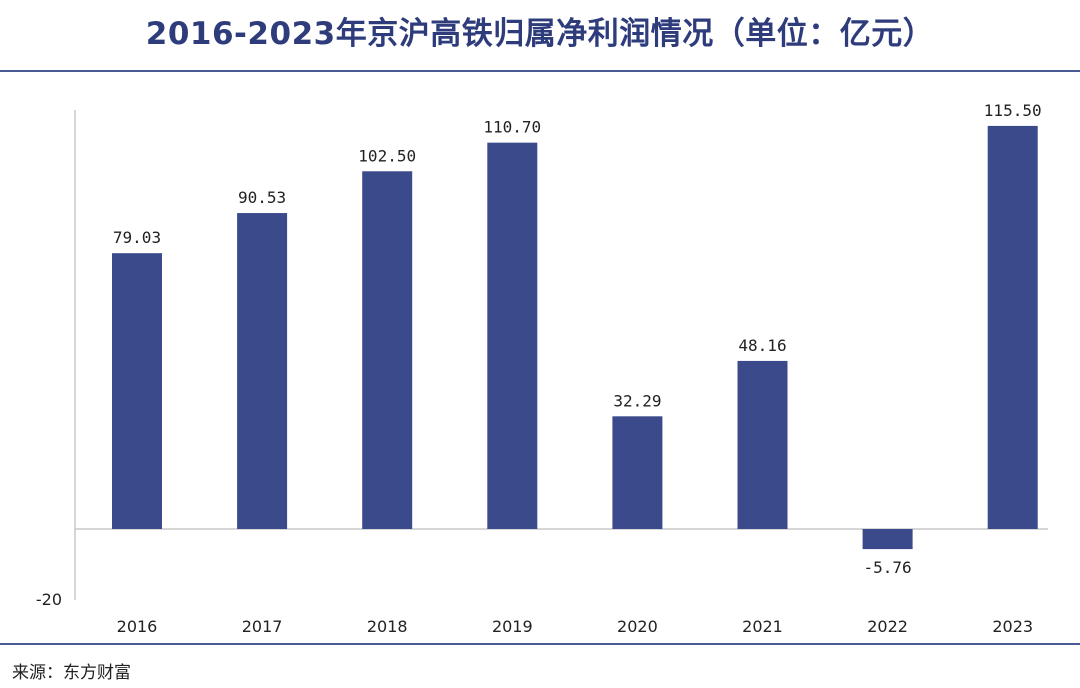 This screenshot has height=688, width=1080. I want to click on footer-rule, so click(540, 644).